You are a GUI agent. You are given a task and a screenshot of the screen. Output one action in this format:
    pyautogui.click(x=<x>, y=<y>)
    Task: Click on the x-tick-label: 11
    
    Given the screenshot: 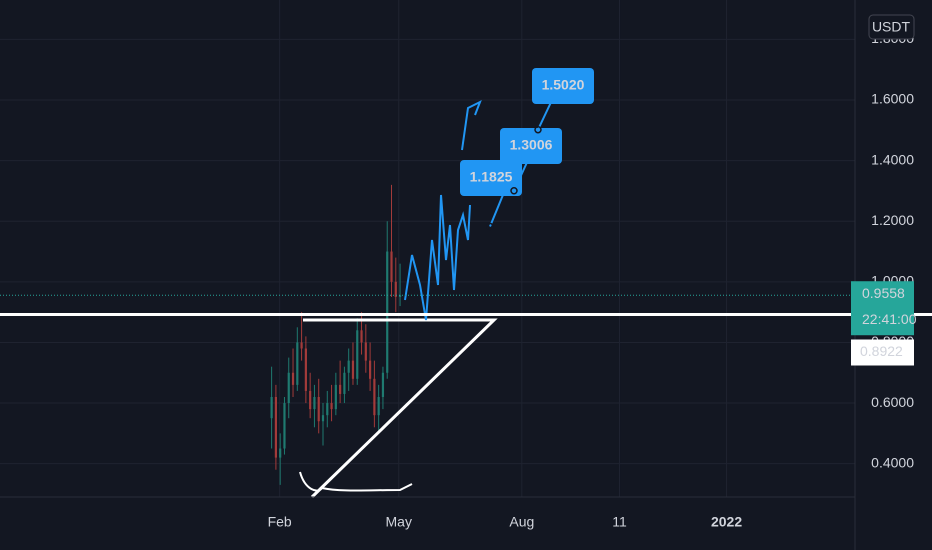 What is the action you would take?
    pyautogui.click(x=619, y=522)
    